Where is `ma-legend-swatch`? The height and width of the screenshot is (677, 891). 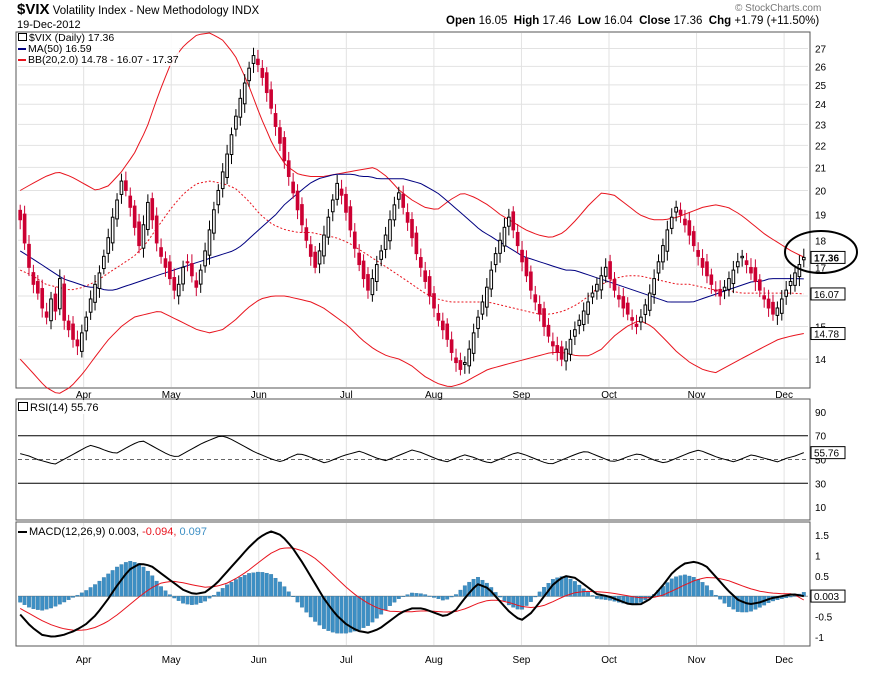 ma-legend-swatch is located at coordinates (22, 49).